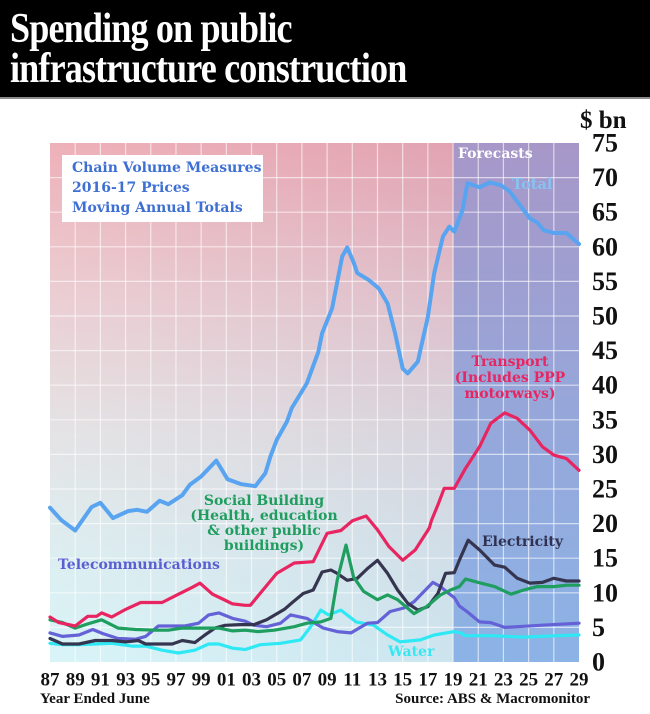 This screenshot has height=714, width=650. What do you see at coordinates (150, 680) in the screenshot?
I see `x-tick-label: 95` at bounding box center [150, 680].